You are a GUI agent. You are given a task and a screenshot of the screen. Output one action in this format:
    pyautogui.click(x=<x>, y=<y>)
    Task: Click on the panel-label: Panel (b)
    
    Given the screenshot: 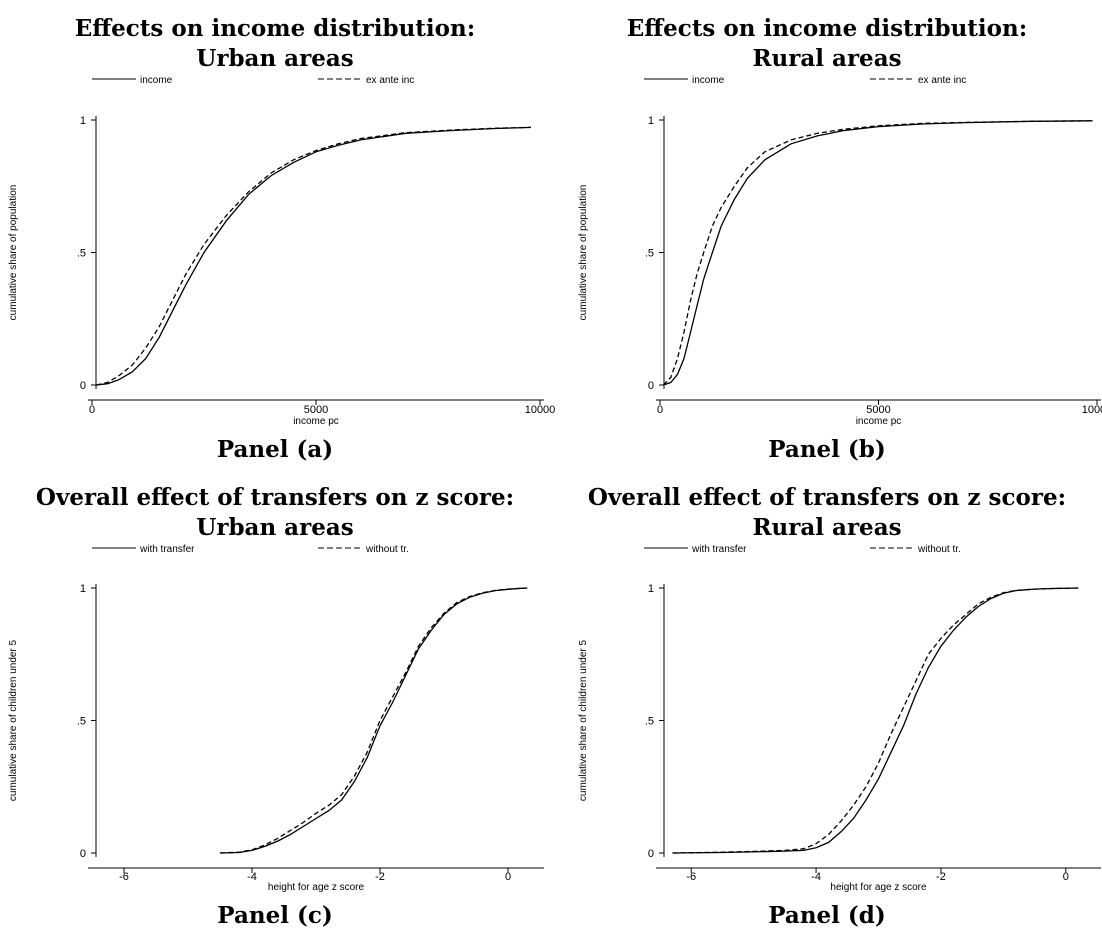 What is the action you would take?
    pyautogui.click(x=827, y=449)
    